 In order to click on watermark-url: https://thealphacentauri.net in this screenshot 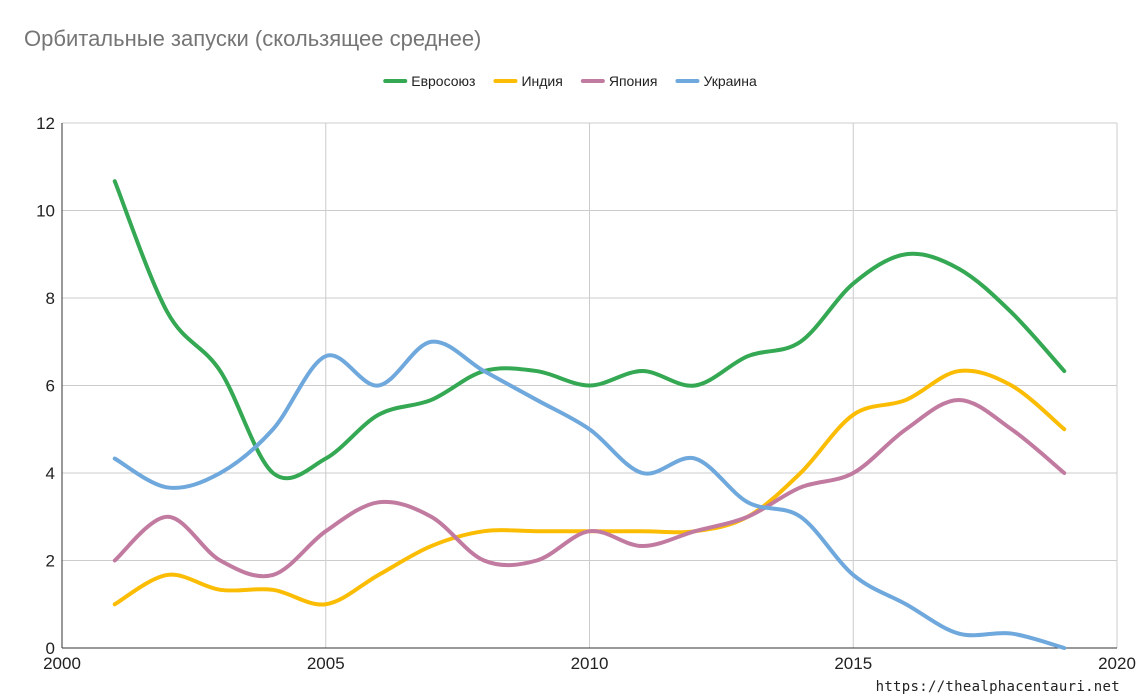, I will do `click(997, 687)`.